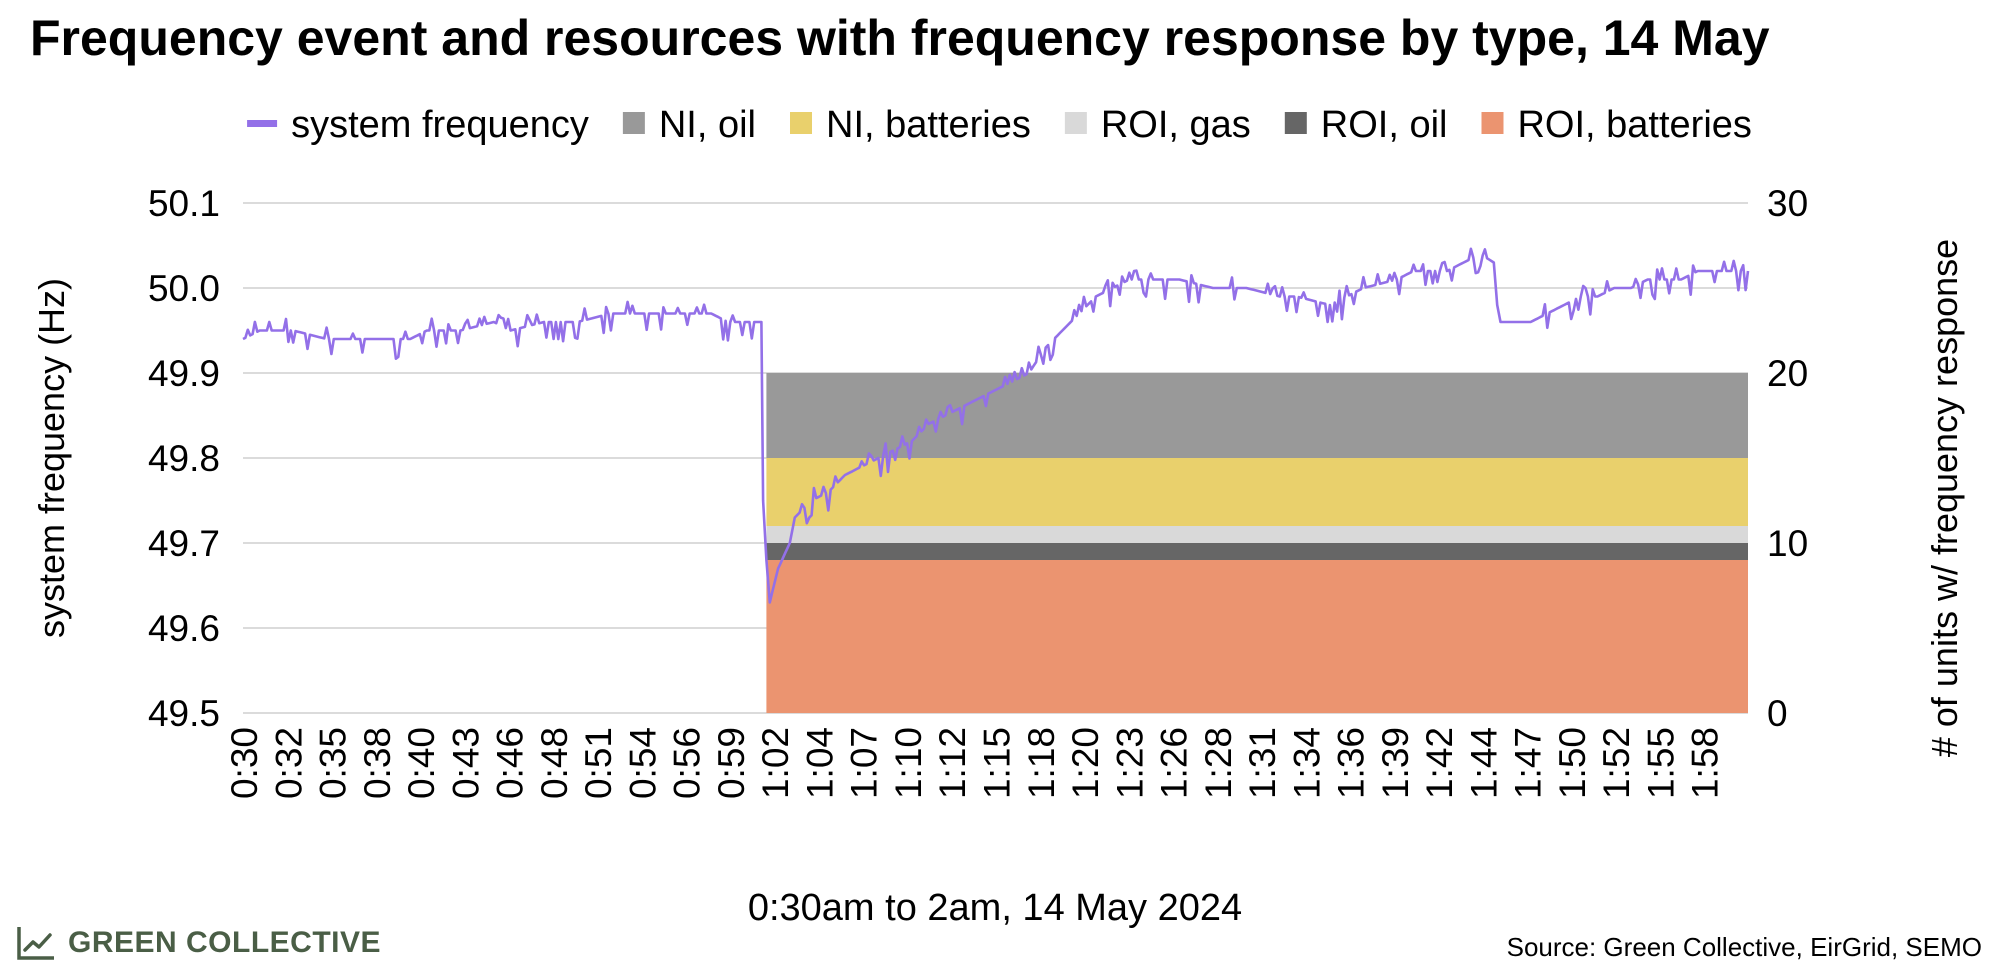 This screenshot has height=980, width=1999. What do you see at coordinates (244, 763) in the screenshot?
I see `x-tick-label: 0:30` at bounding box center [244, 763].